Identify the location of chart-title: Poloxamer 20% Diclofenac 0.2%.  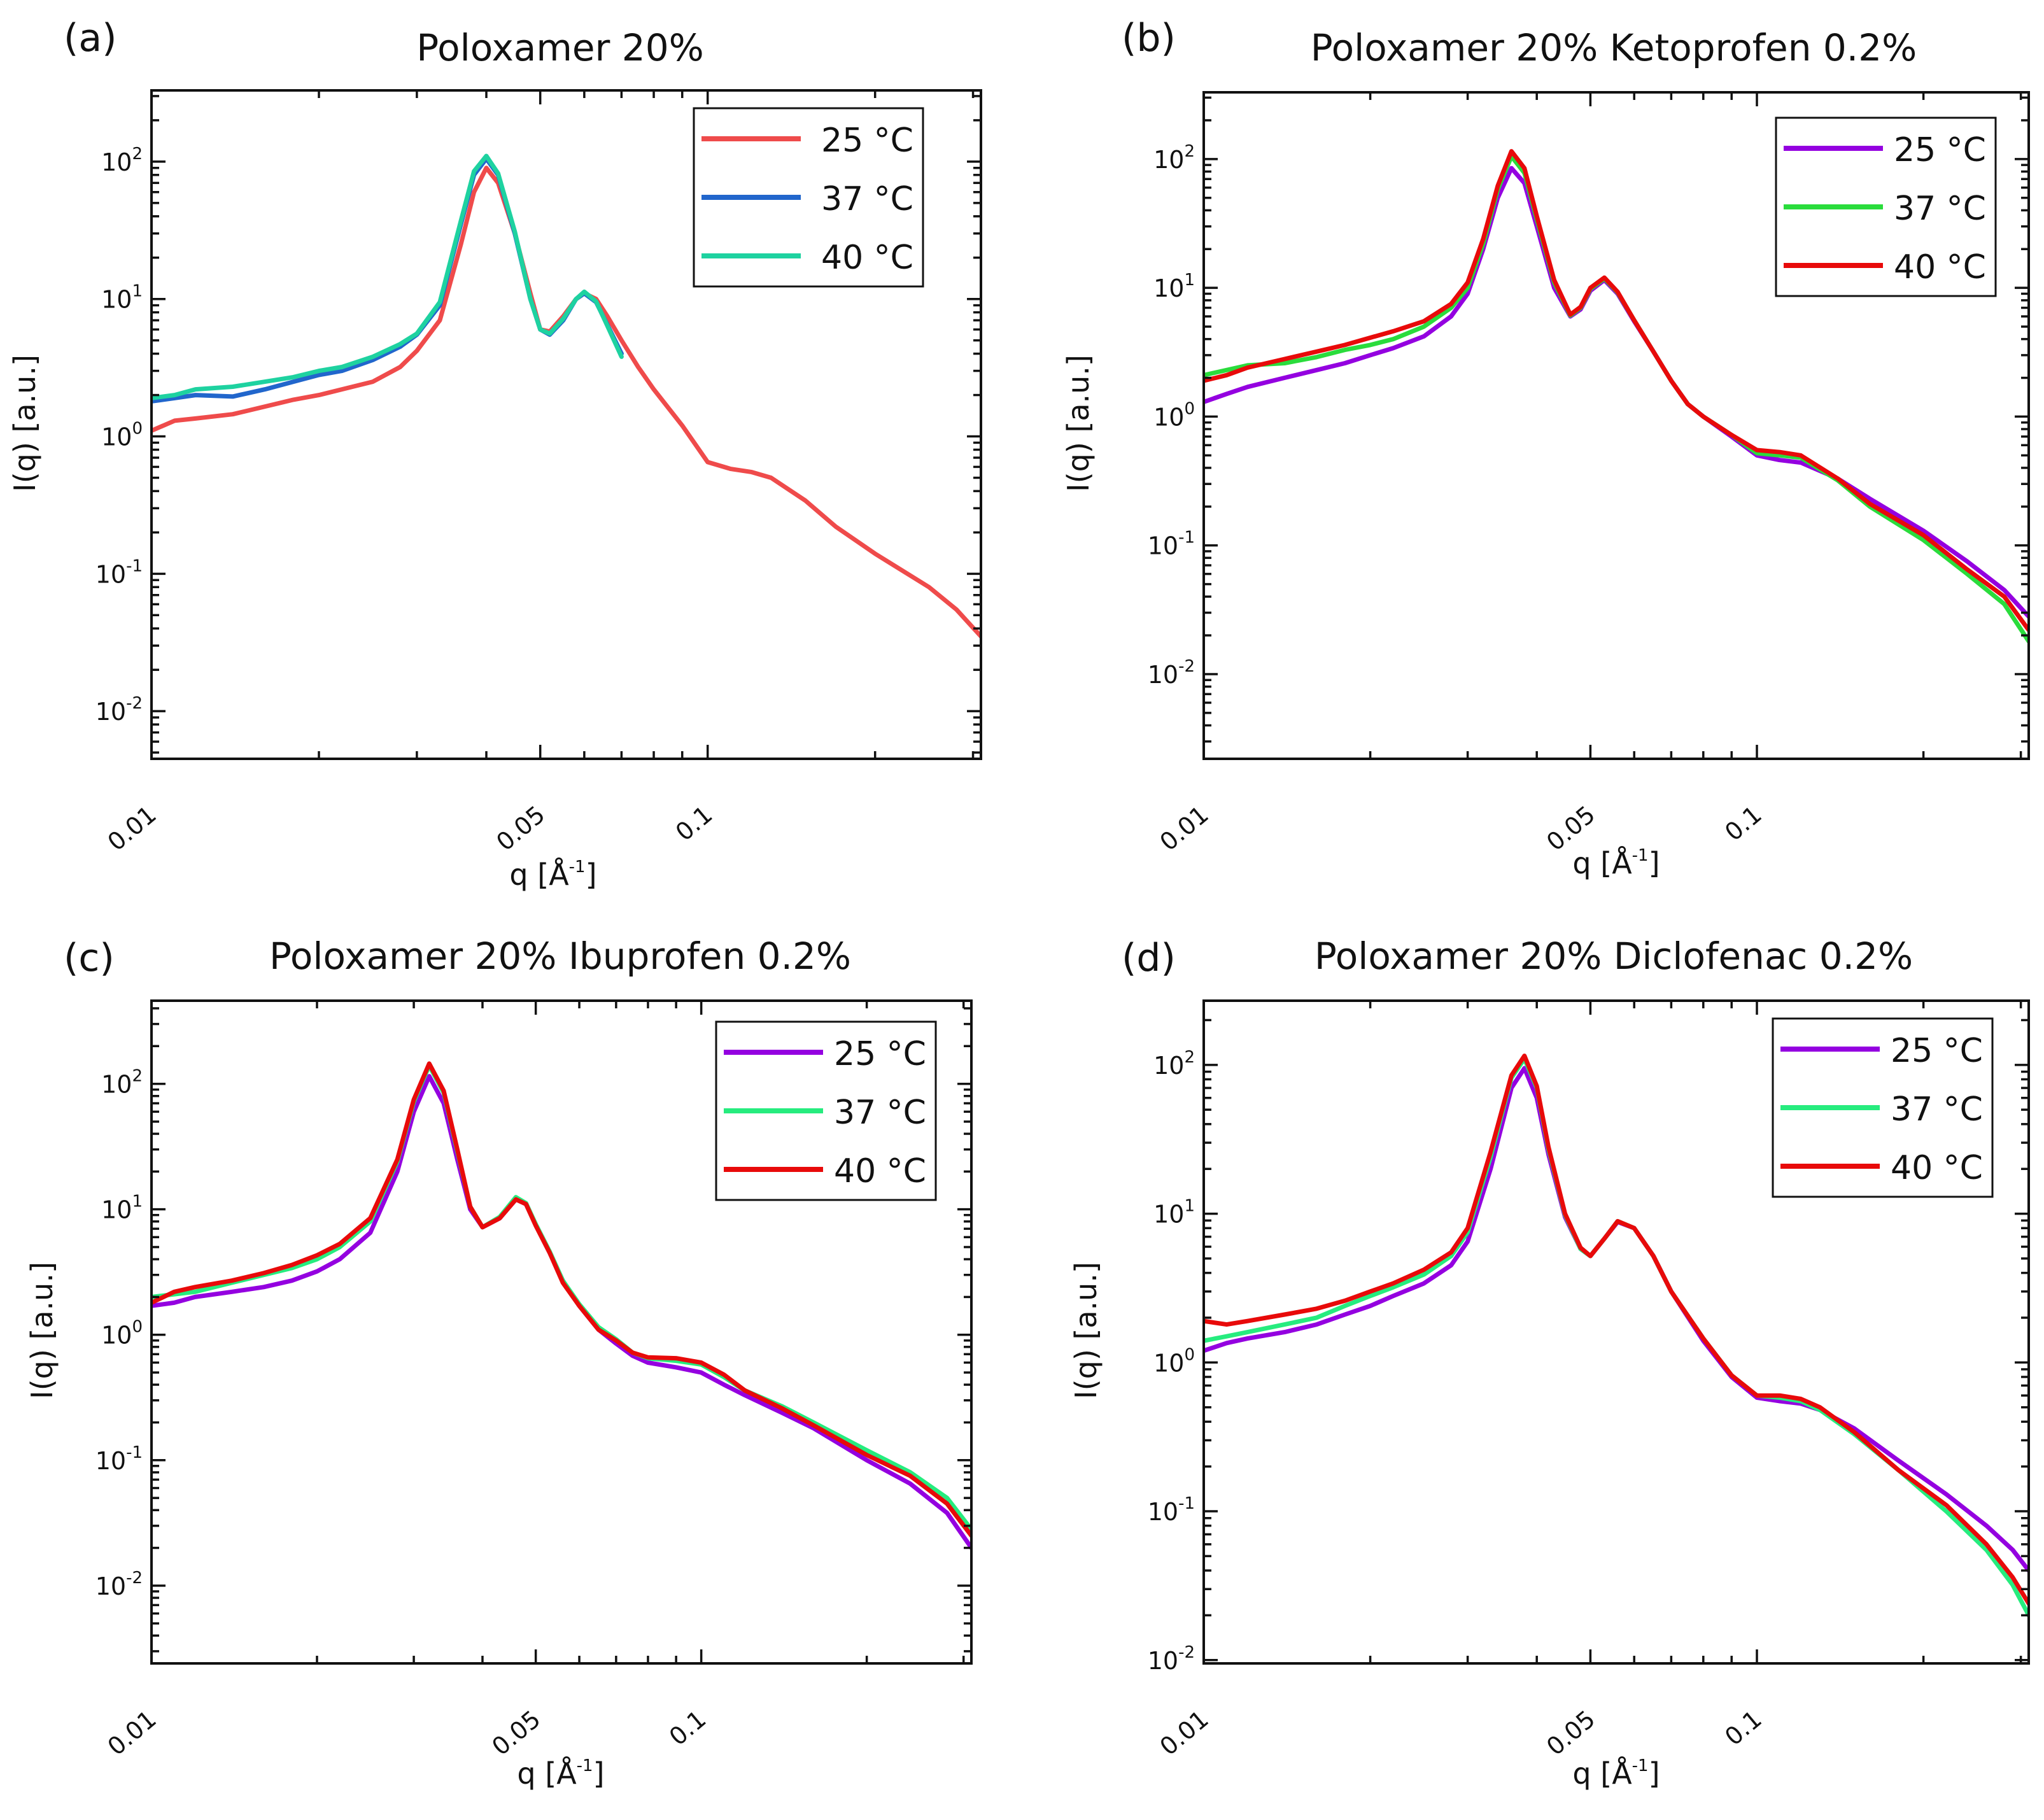
(1614, 956).